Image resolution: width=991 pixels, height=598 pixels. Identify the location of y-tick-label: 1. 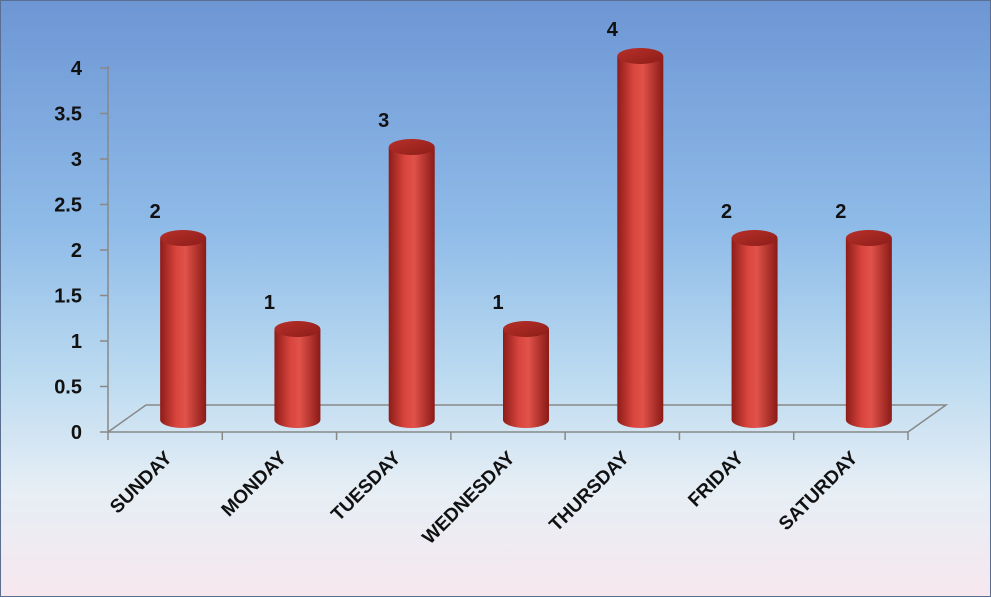
(76, 342).